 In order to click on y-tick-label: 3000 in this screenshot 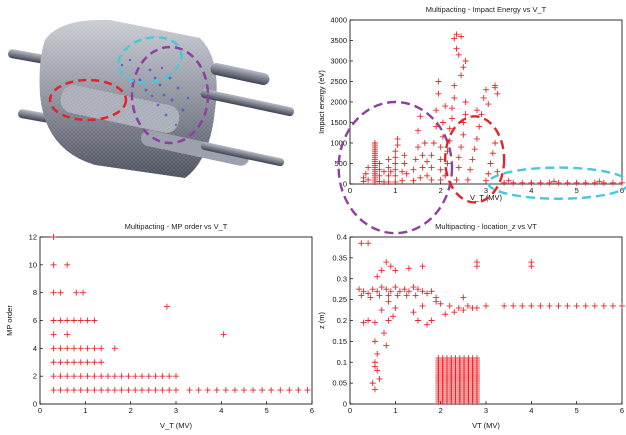, I will do `click(338, 61)`.